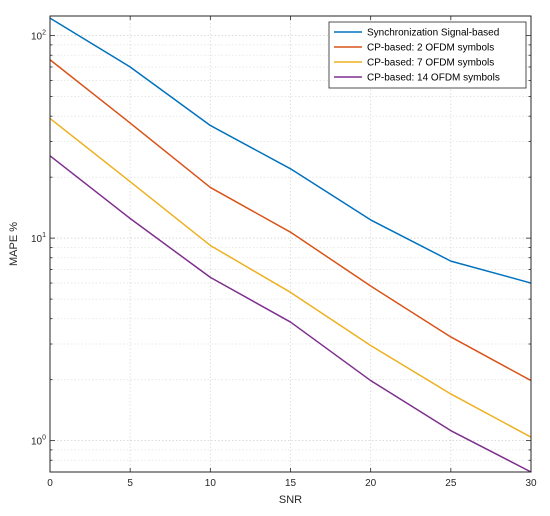  Describe the element at coordinates (291, 483) in the screenshot. I see `x-tick-label: 15` at that location.